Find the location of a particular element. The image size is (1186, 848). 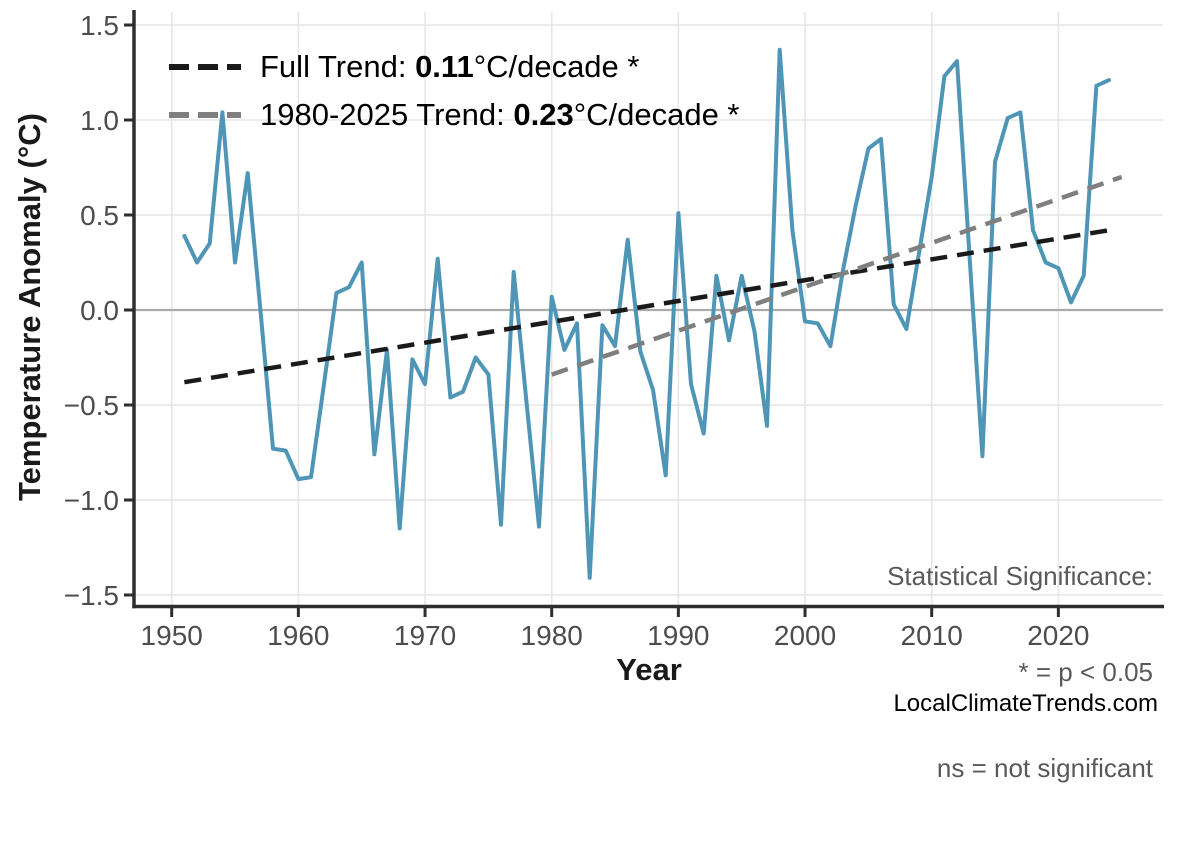

x-tick-label: 2000 is located at coordinates (805, 635).